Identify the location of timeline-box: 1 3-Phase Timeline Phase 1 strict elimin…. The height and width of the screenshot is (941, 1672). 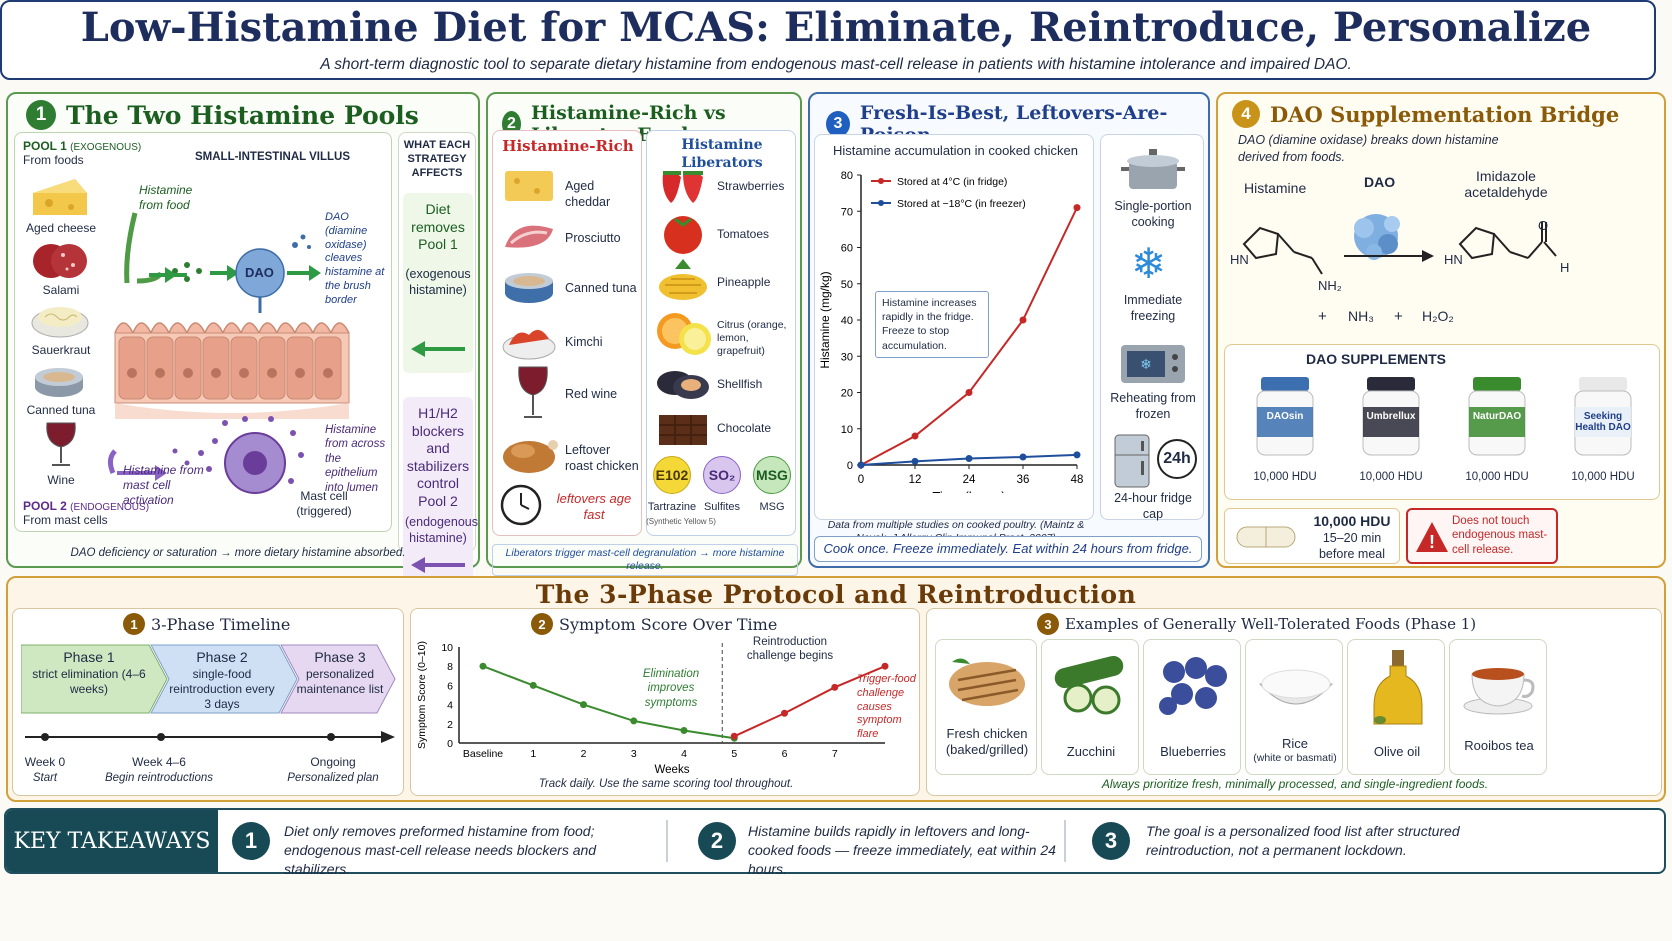
(208, 702).